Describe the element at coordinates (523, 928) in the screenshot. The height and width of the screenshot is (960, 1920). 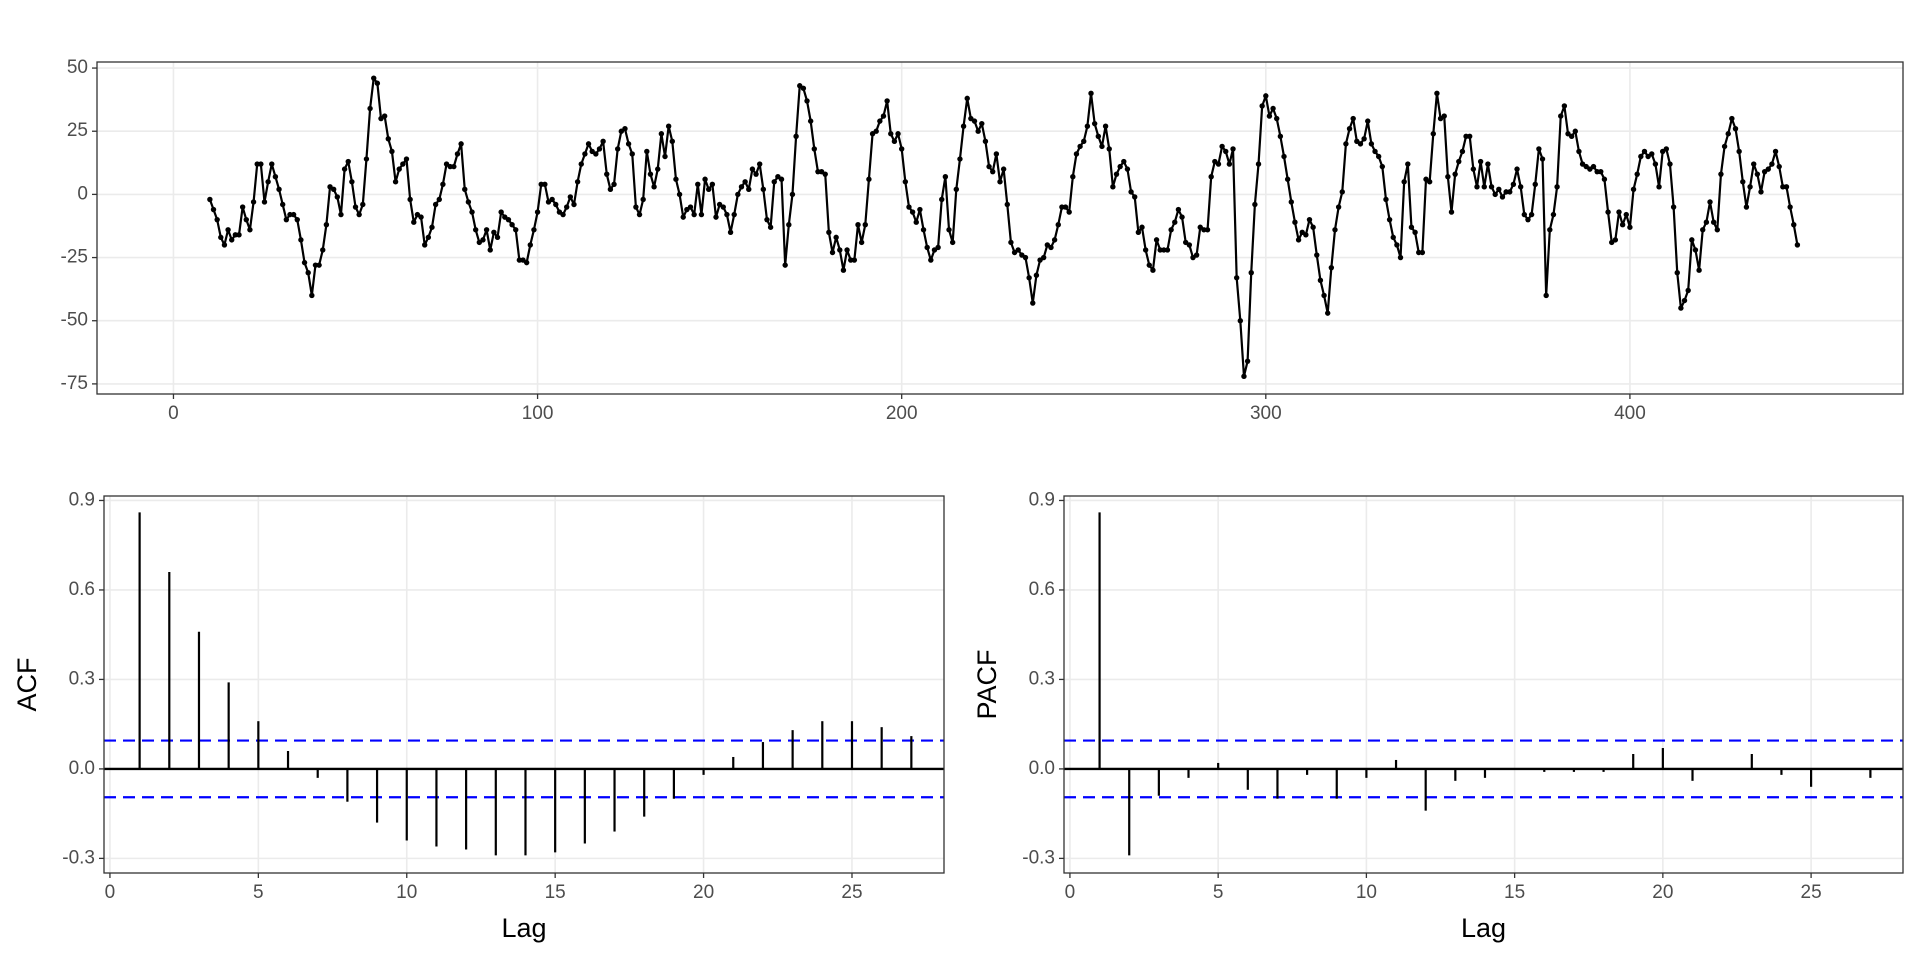
I see `x-axis-title: Lag` at that location.